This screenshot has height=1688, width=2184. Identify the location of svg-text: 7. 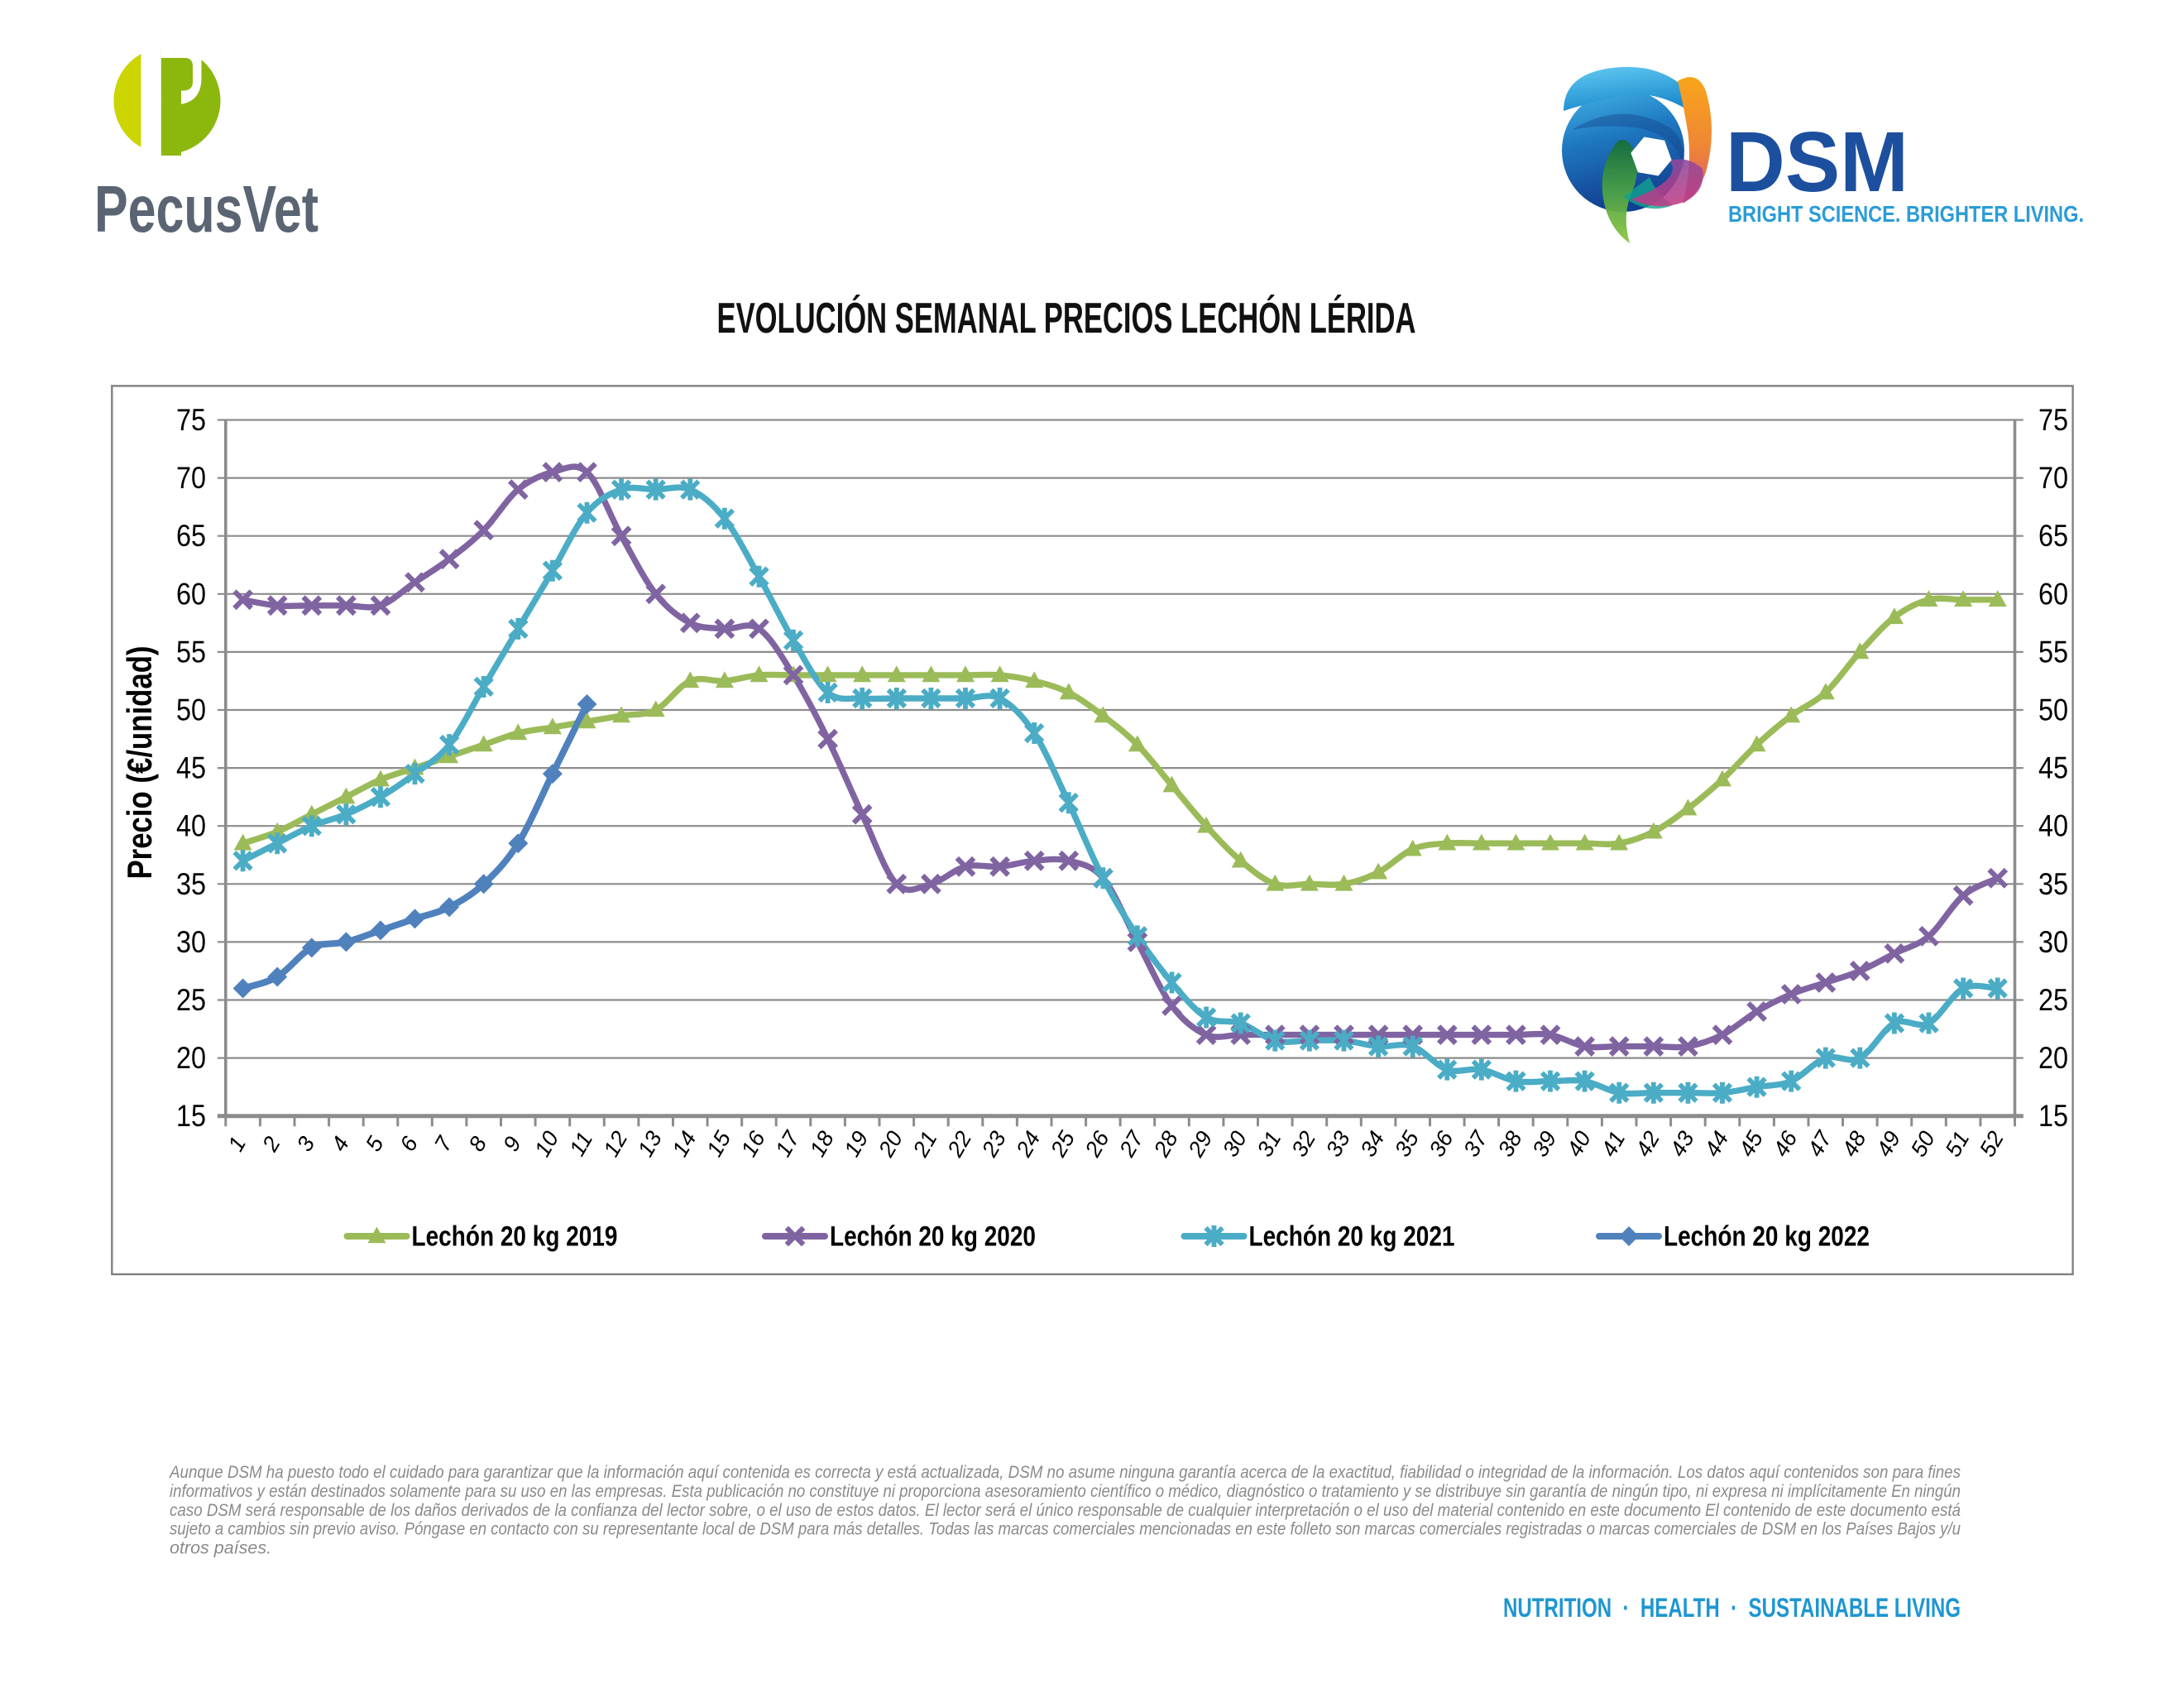
(443, 1144).